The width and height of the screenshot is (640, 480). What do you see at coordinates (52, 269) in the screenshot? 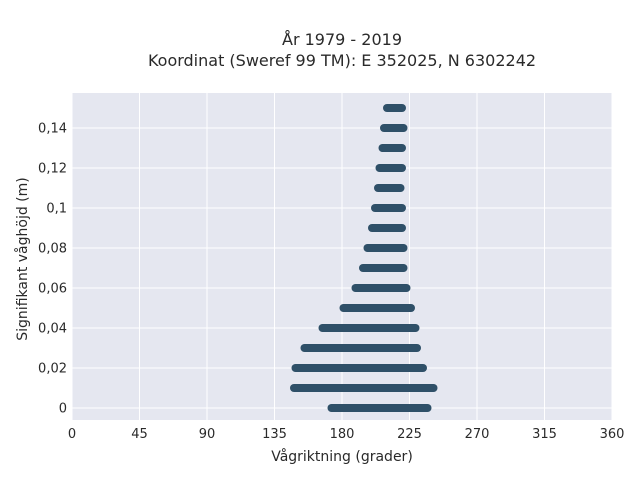
I see `y-axis-ticks: 0 0,02 0,04 0,06 0,08 0,1 0,12 0,14` at bounding box center [52, 269].